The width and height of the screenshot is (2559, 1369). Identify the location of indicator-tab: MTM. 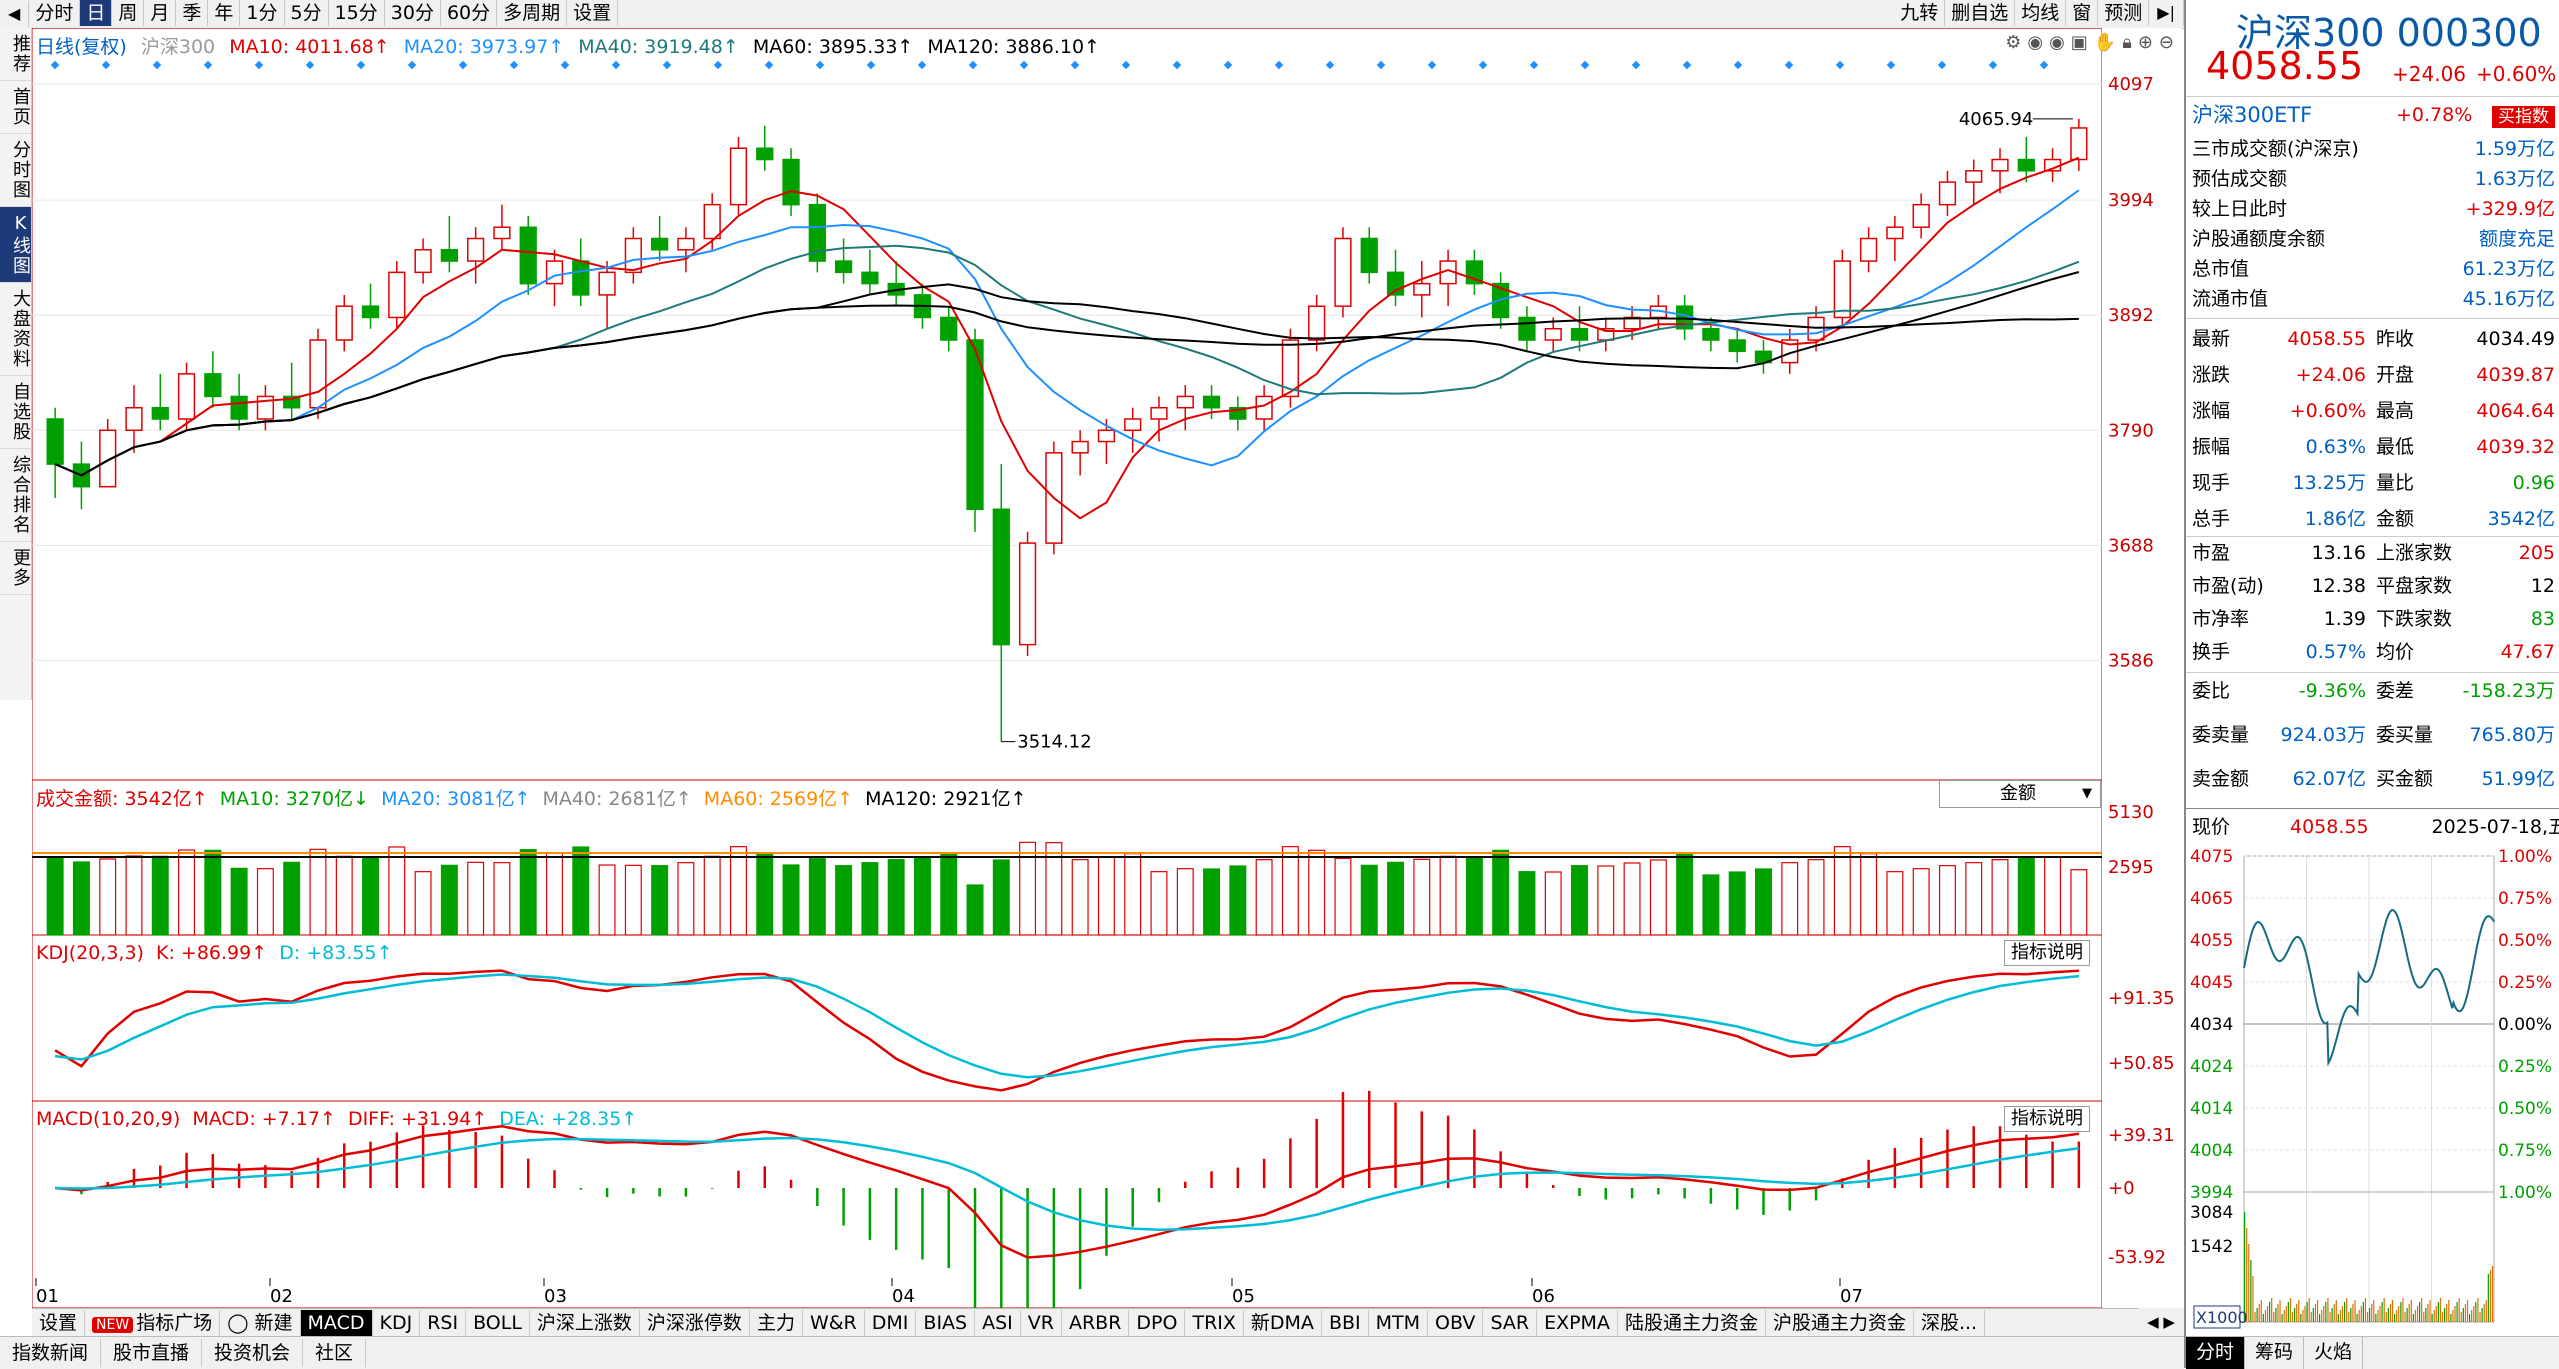
(1399, 1323).